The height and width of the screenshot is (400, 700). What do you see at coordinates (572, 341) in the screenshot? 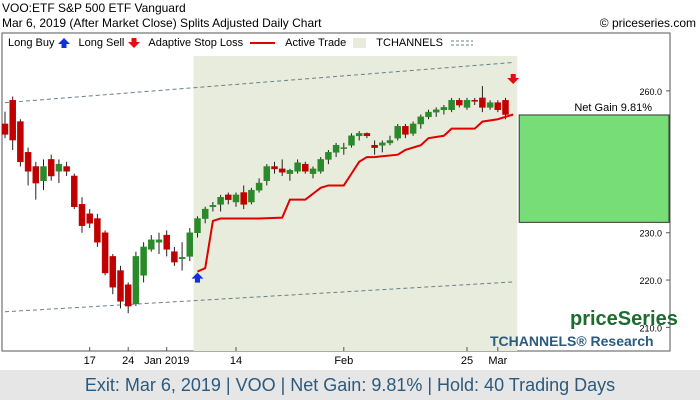
I see `tchannels-research-label: TCHANNELS® Research` at bounding box center [572, 341].